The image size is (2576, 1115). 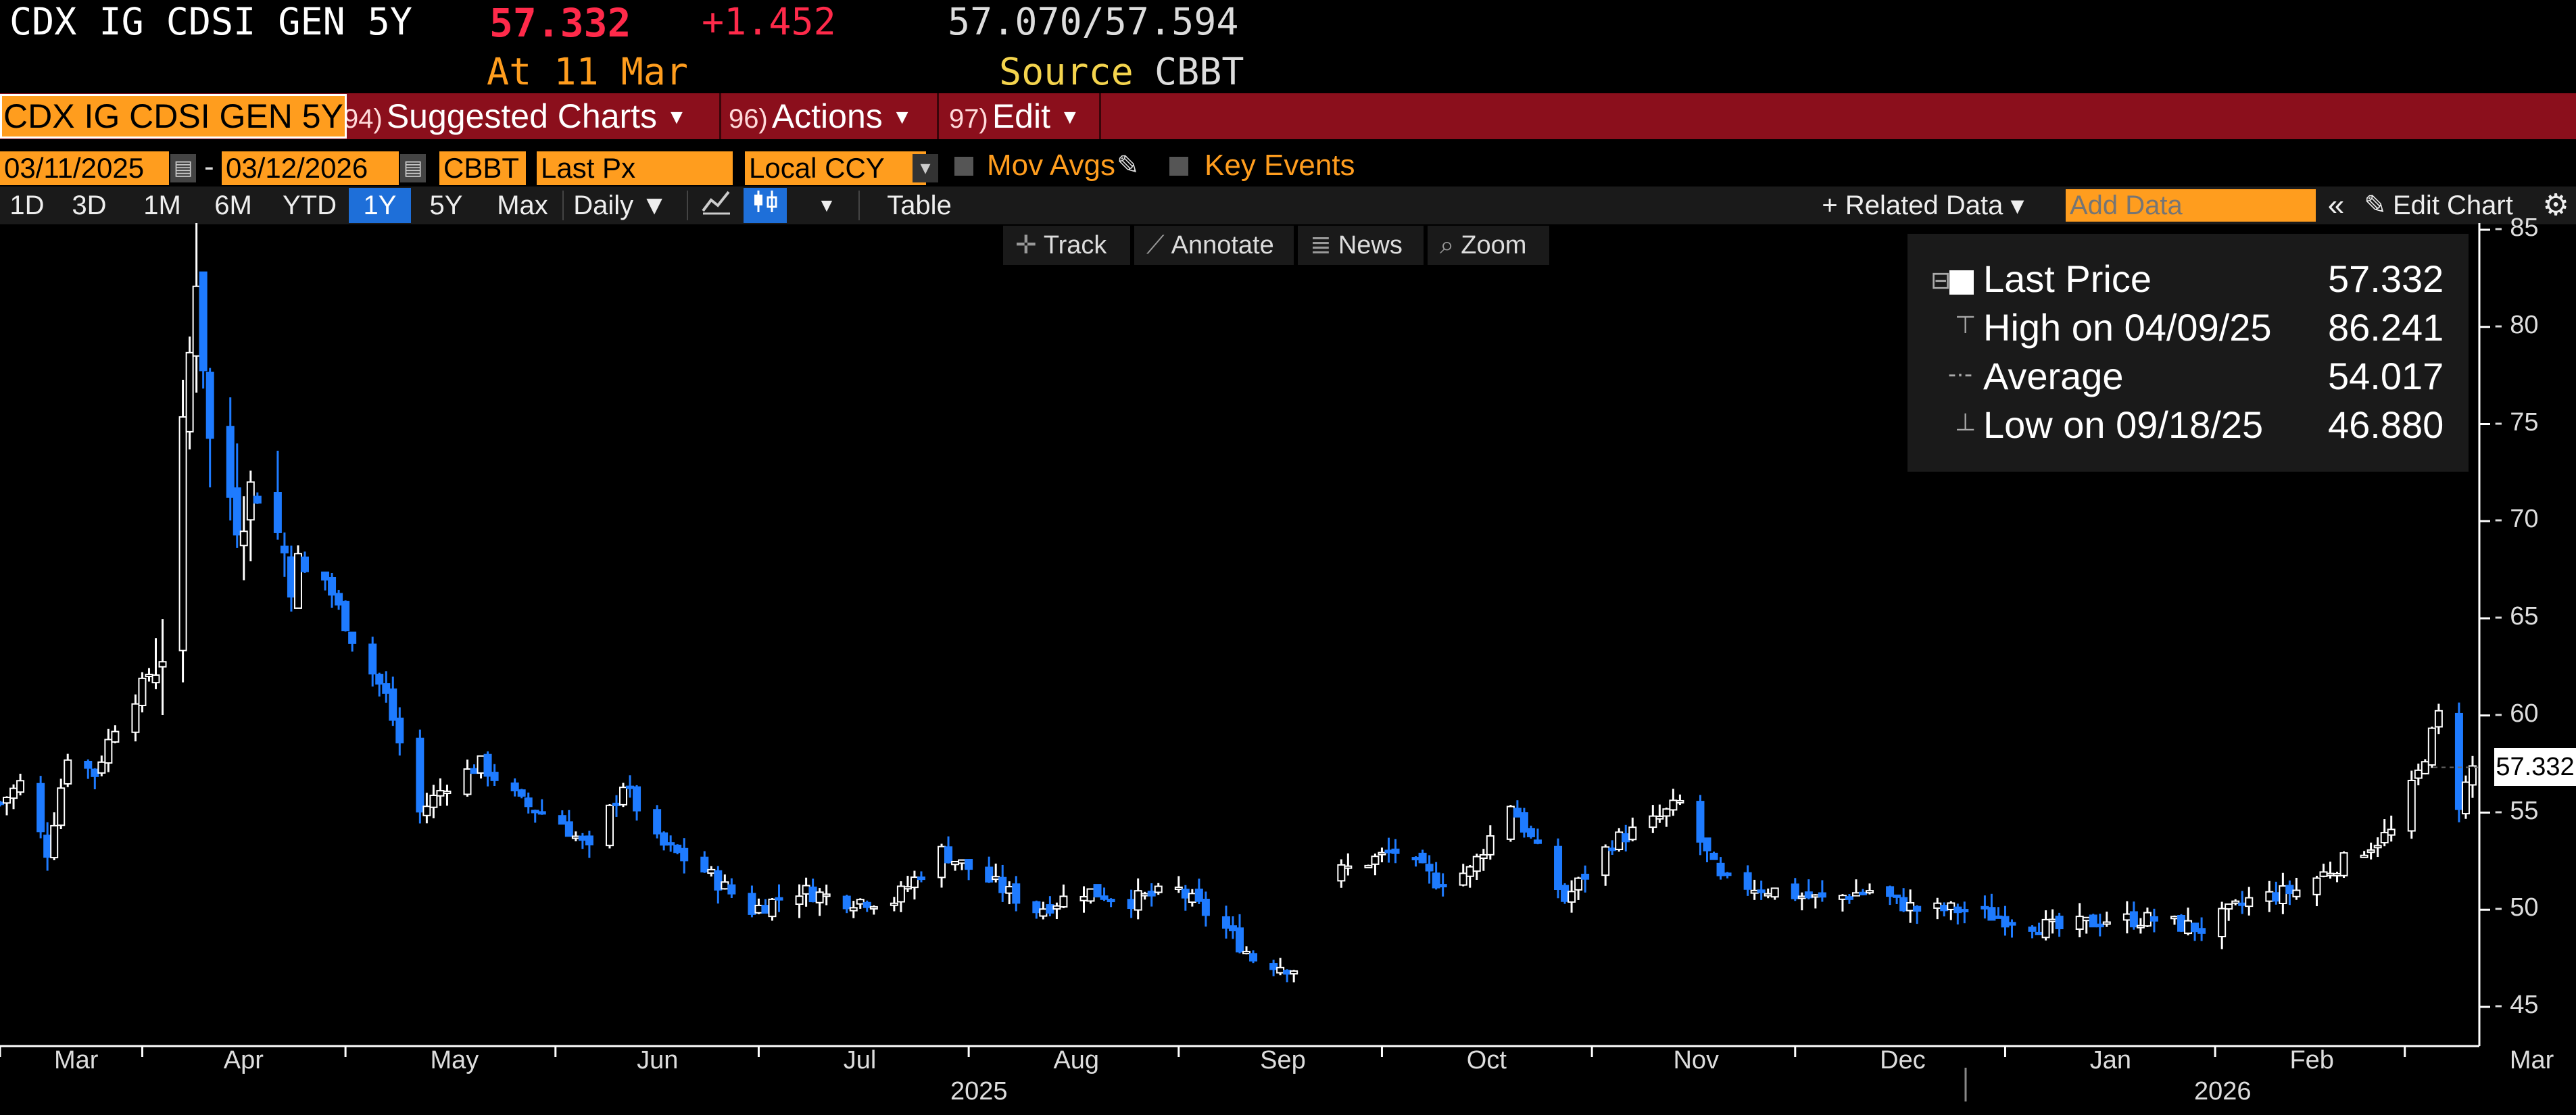 I want to click on range-max: Max, so click(x=522, y=205).